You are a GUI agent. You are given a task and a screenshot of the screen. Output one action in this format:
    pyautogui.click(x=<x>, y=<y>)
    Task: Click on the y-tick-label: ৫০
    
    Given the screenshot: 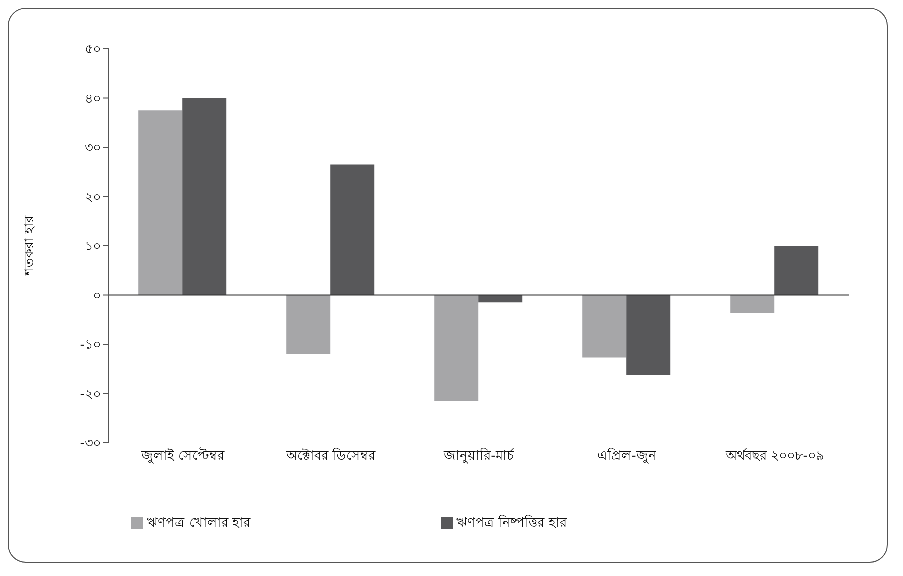 What is the action you would take?
    pyautogui.click(x=93, y=50)
    